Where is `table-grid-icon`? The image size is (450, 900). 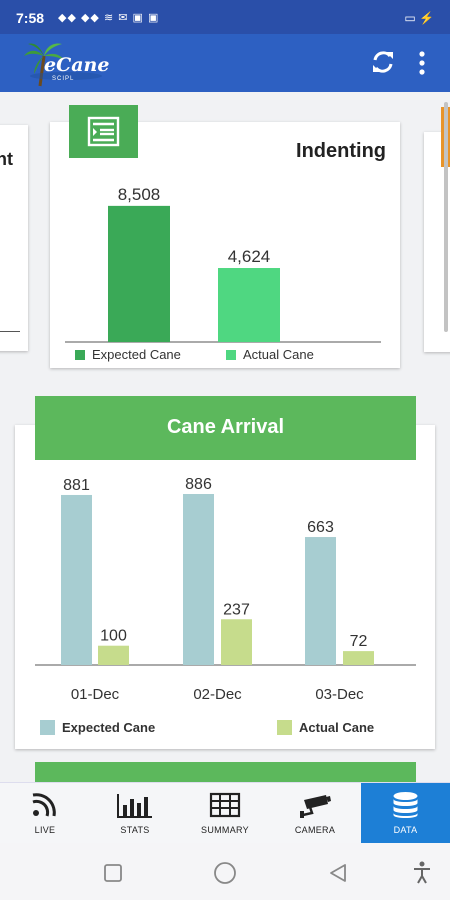
table-grid-icon is located at coordinates (225, 805).